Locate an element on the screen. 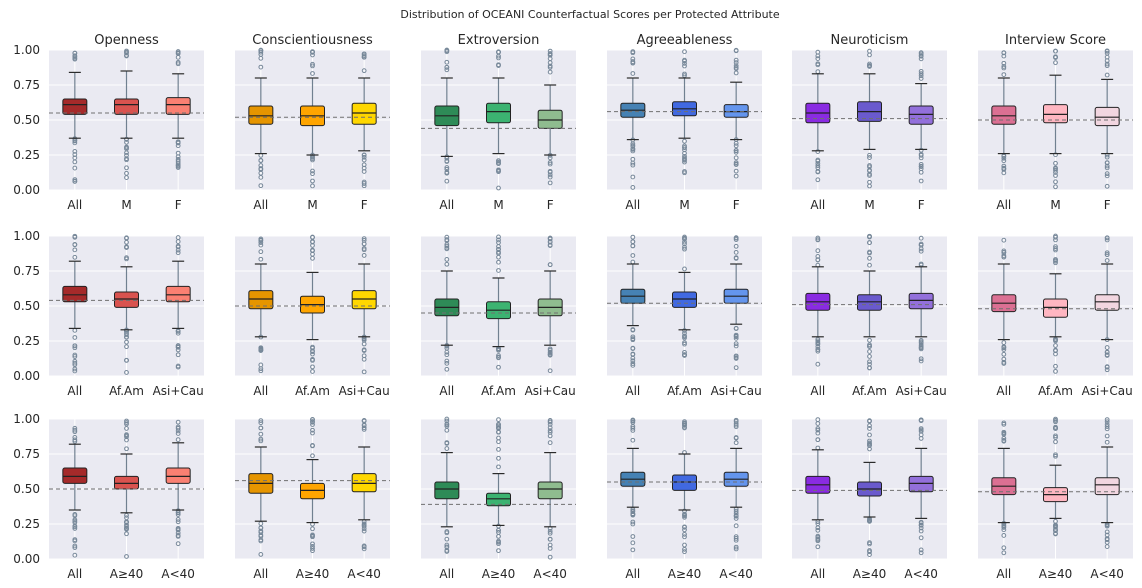 The height and width of the screenshot is (588, 1142). panel-title: Interview Score is located at coordinates (1055, 40).